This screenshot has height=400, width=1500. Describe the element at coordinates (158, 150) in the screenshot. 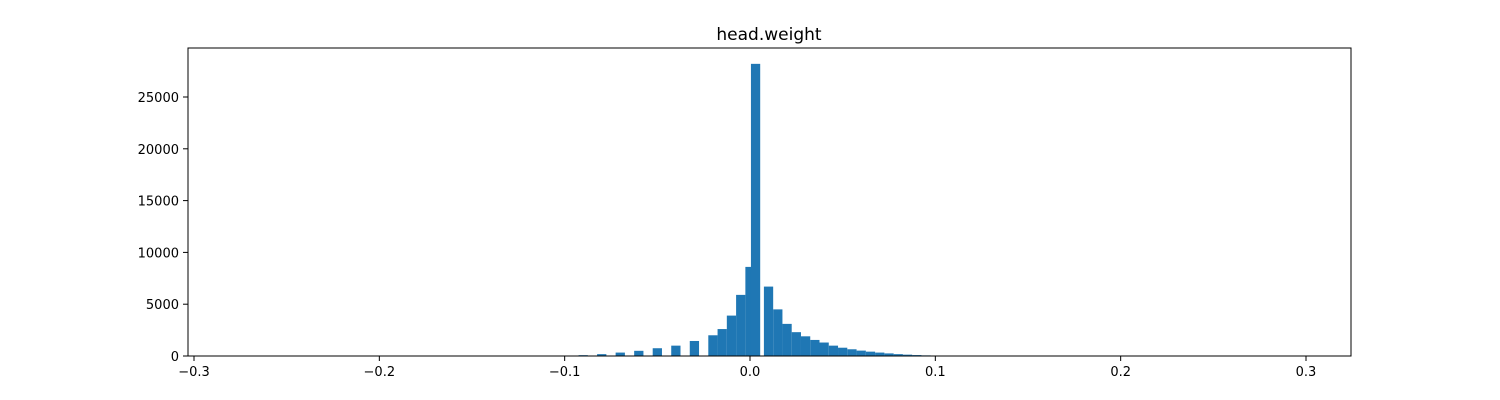

I see `y-tick-label: 20000` at that location.